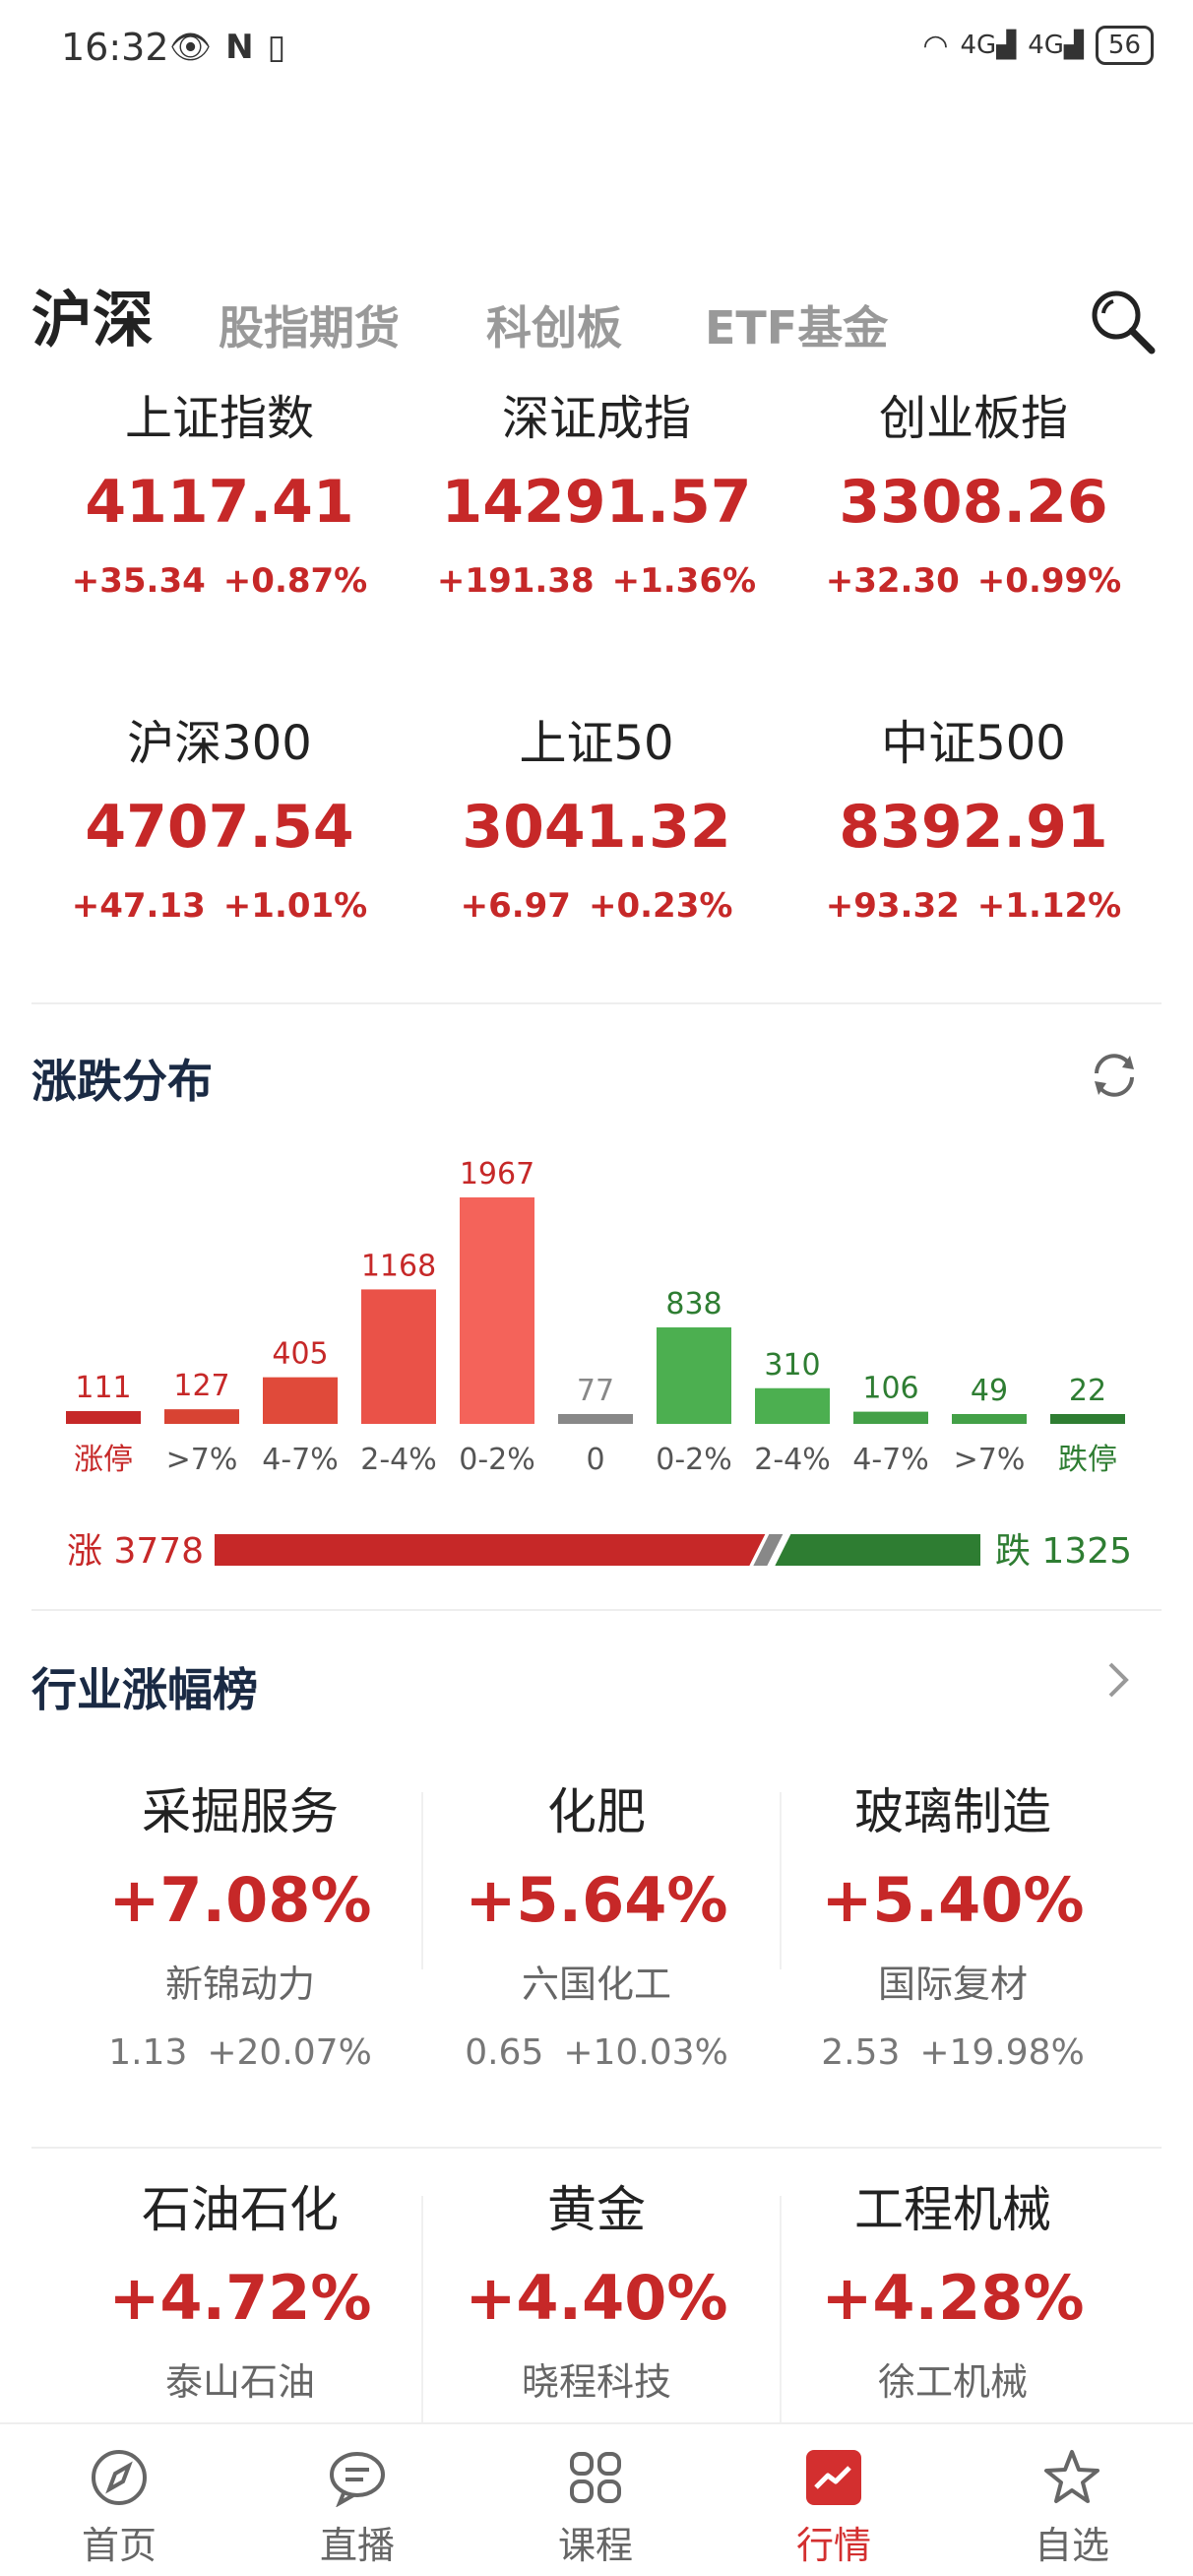 The height and width of the screenshot is (2576, 1193). Describe the element at coordinates (833, 2477) in the screenshot. I see `chart-icon` at that location.